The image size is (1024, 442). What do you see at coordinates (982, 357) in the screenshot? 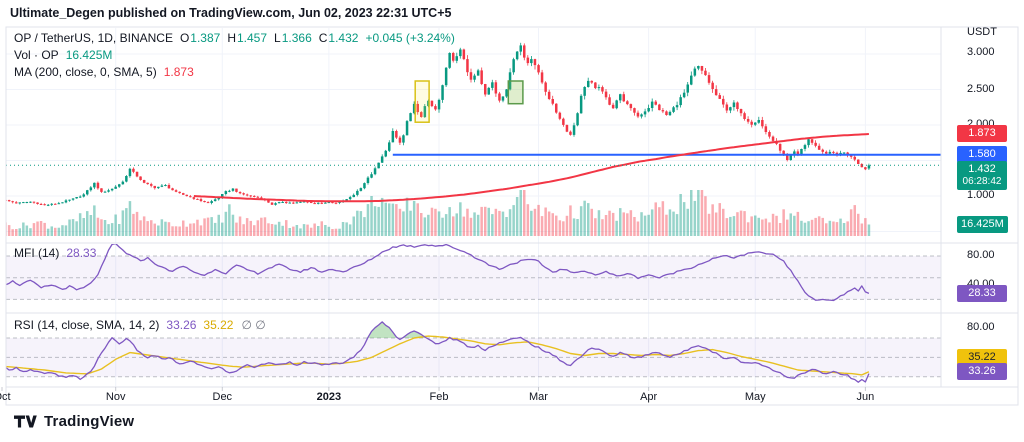
I see `rsi-ma-value-badge: 35.22` at bounding box center [982, 357].